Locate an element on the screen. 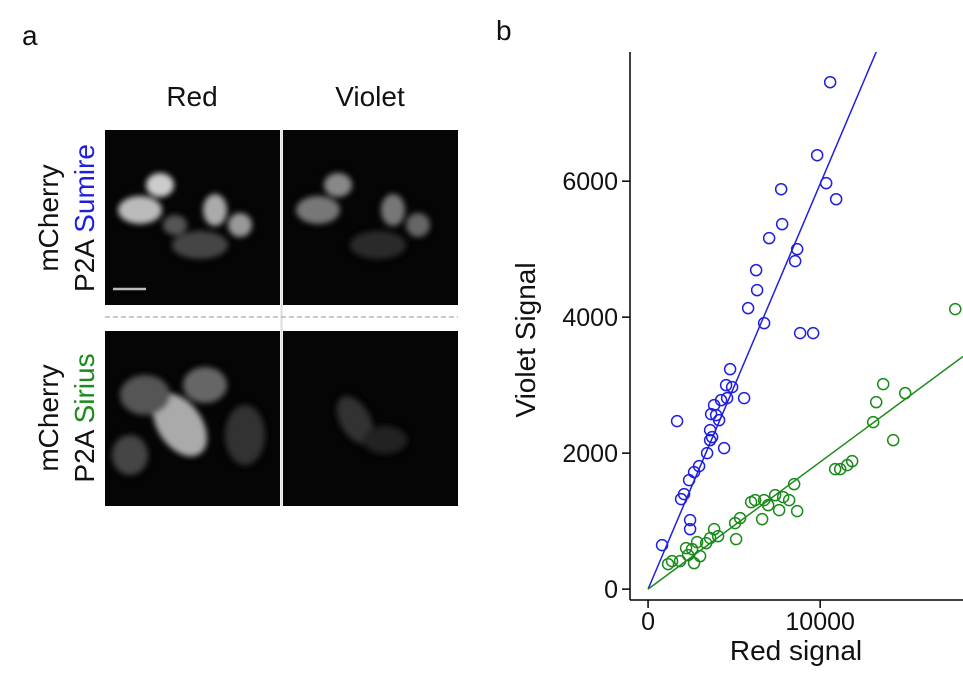 The height and width of the screenshot is (677, 963). column-label: Violet is located at coordinates (370, 96).